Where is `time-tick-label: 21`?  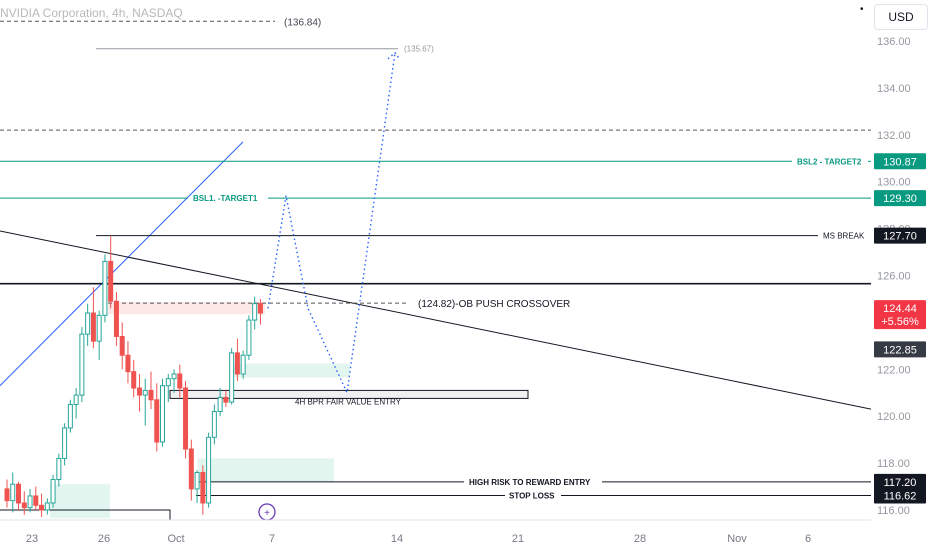 time-tick-label: 21 is located at coordinates (518, 539).